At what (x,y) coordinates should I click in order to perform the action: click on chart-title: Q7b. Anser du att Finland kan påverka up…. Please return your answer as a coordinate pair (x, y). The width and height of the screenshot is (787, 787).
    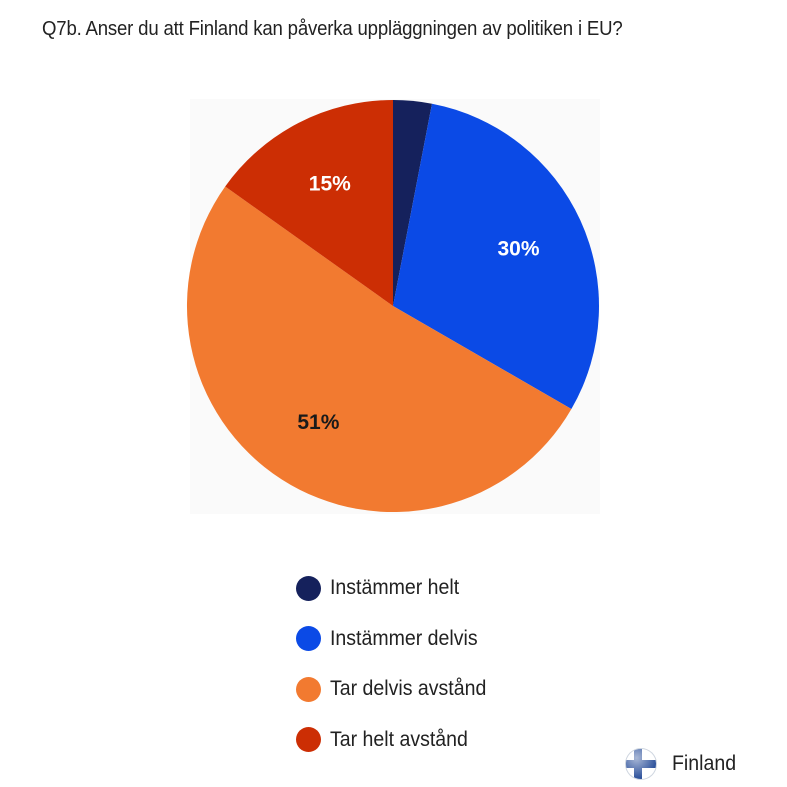
    Looking at the image, I should click on (332, 29).